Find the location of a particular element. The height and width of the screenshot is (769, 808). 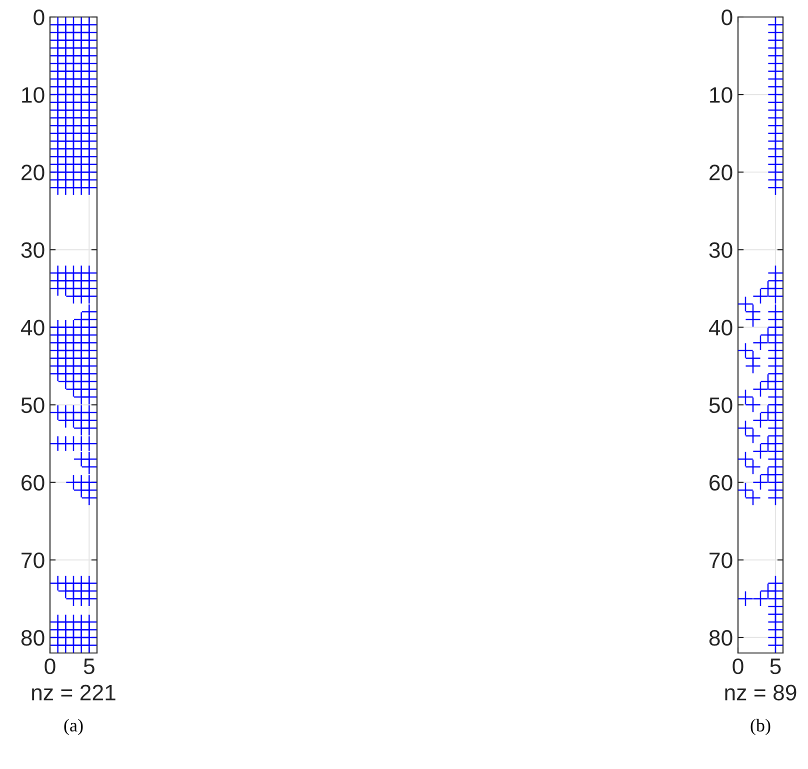

x-axis-title: nz = 89 is located at coordinates (760, 692).